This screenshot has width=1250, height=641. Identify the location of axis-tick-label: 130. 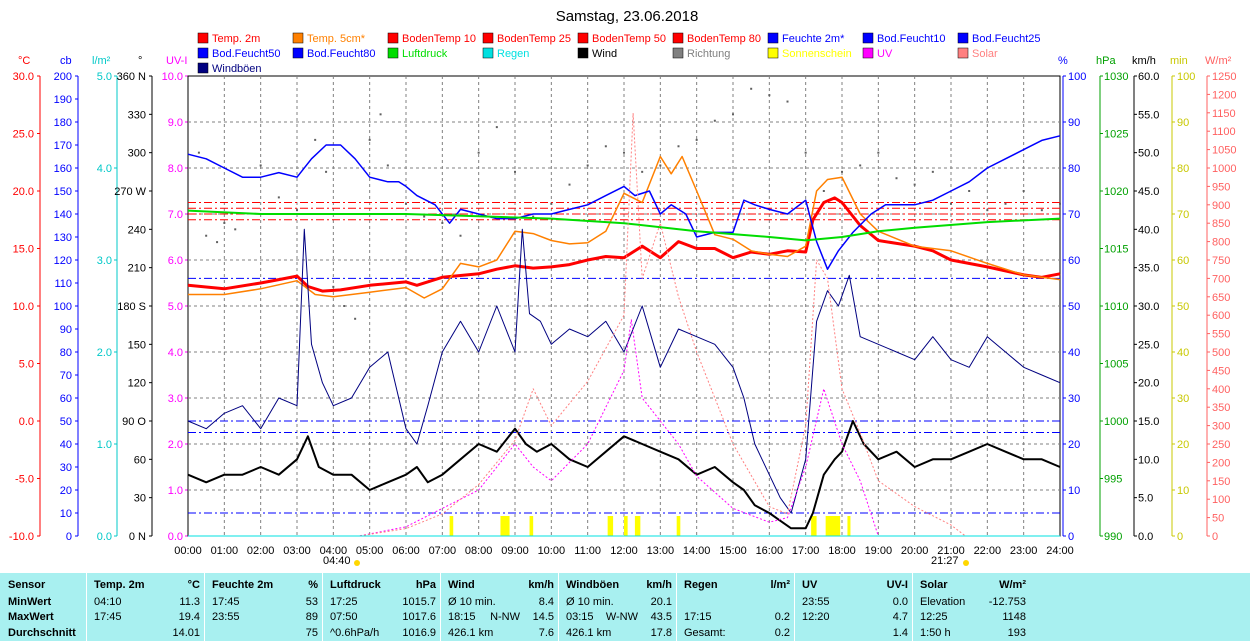
(63, 238).